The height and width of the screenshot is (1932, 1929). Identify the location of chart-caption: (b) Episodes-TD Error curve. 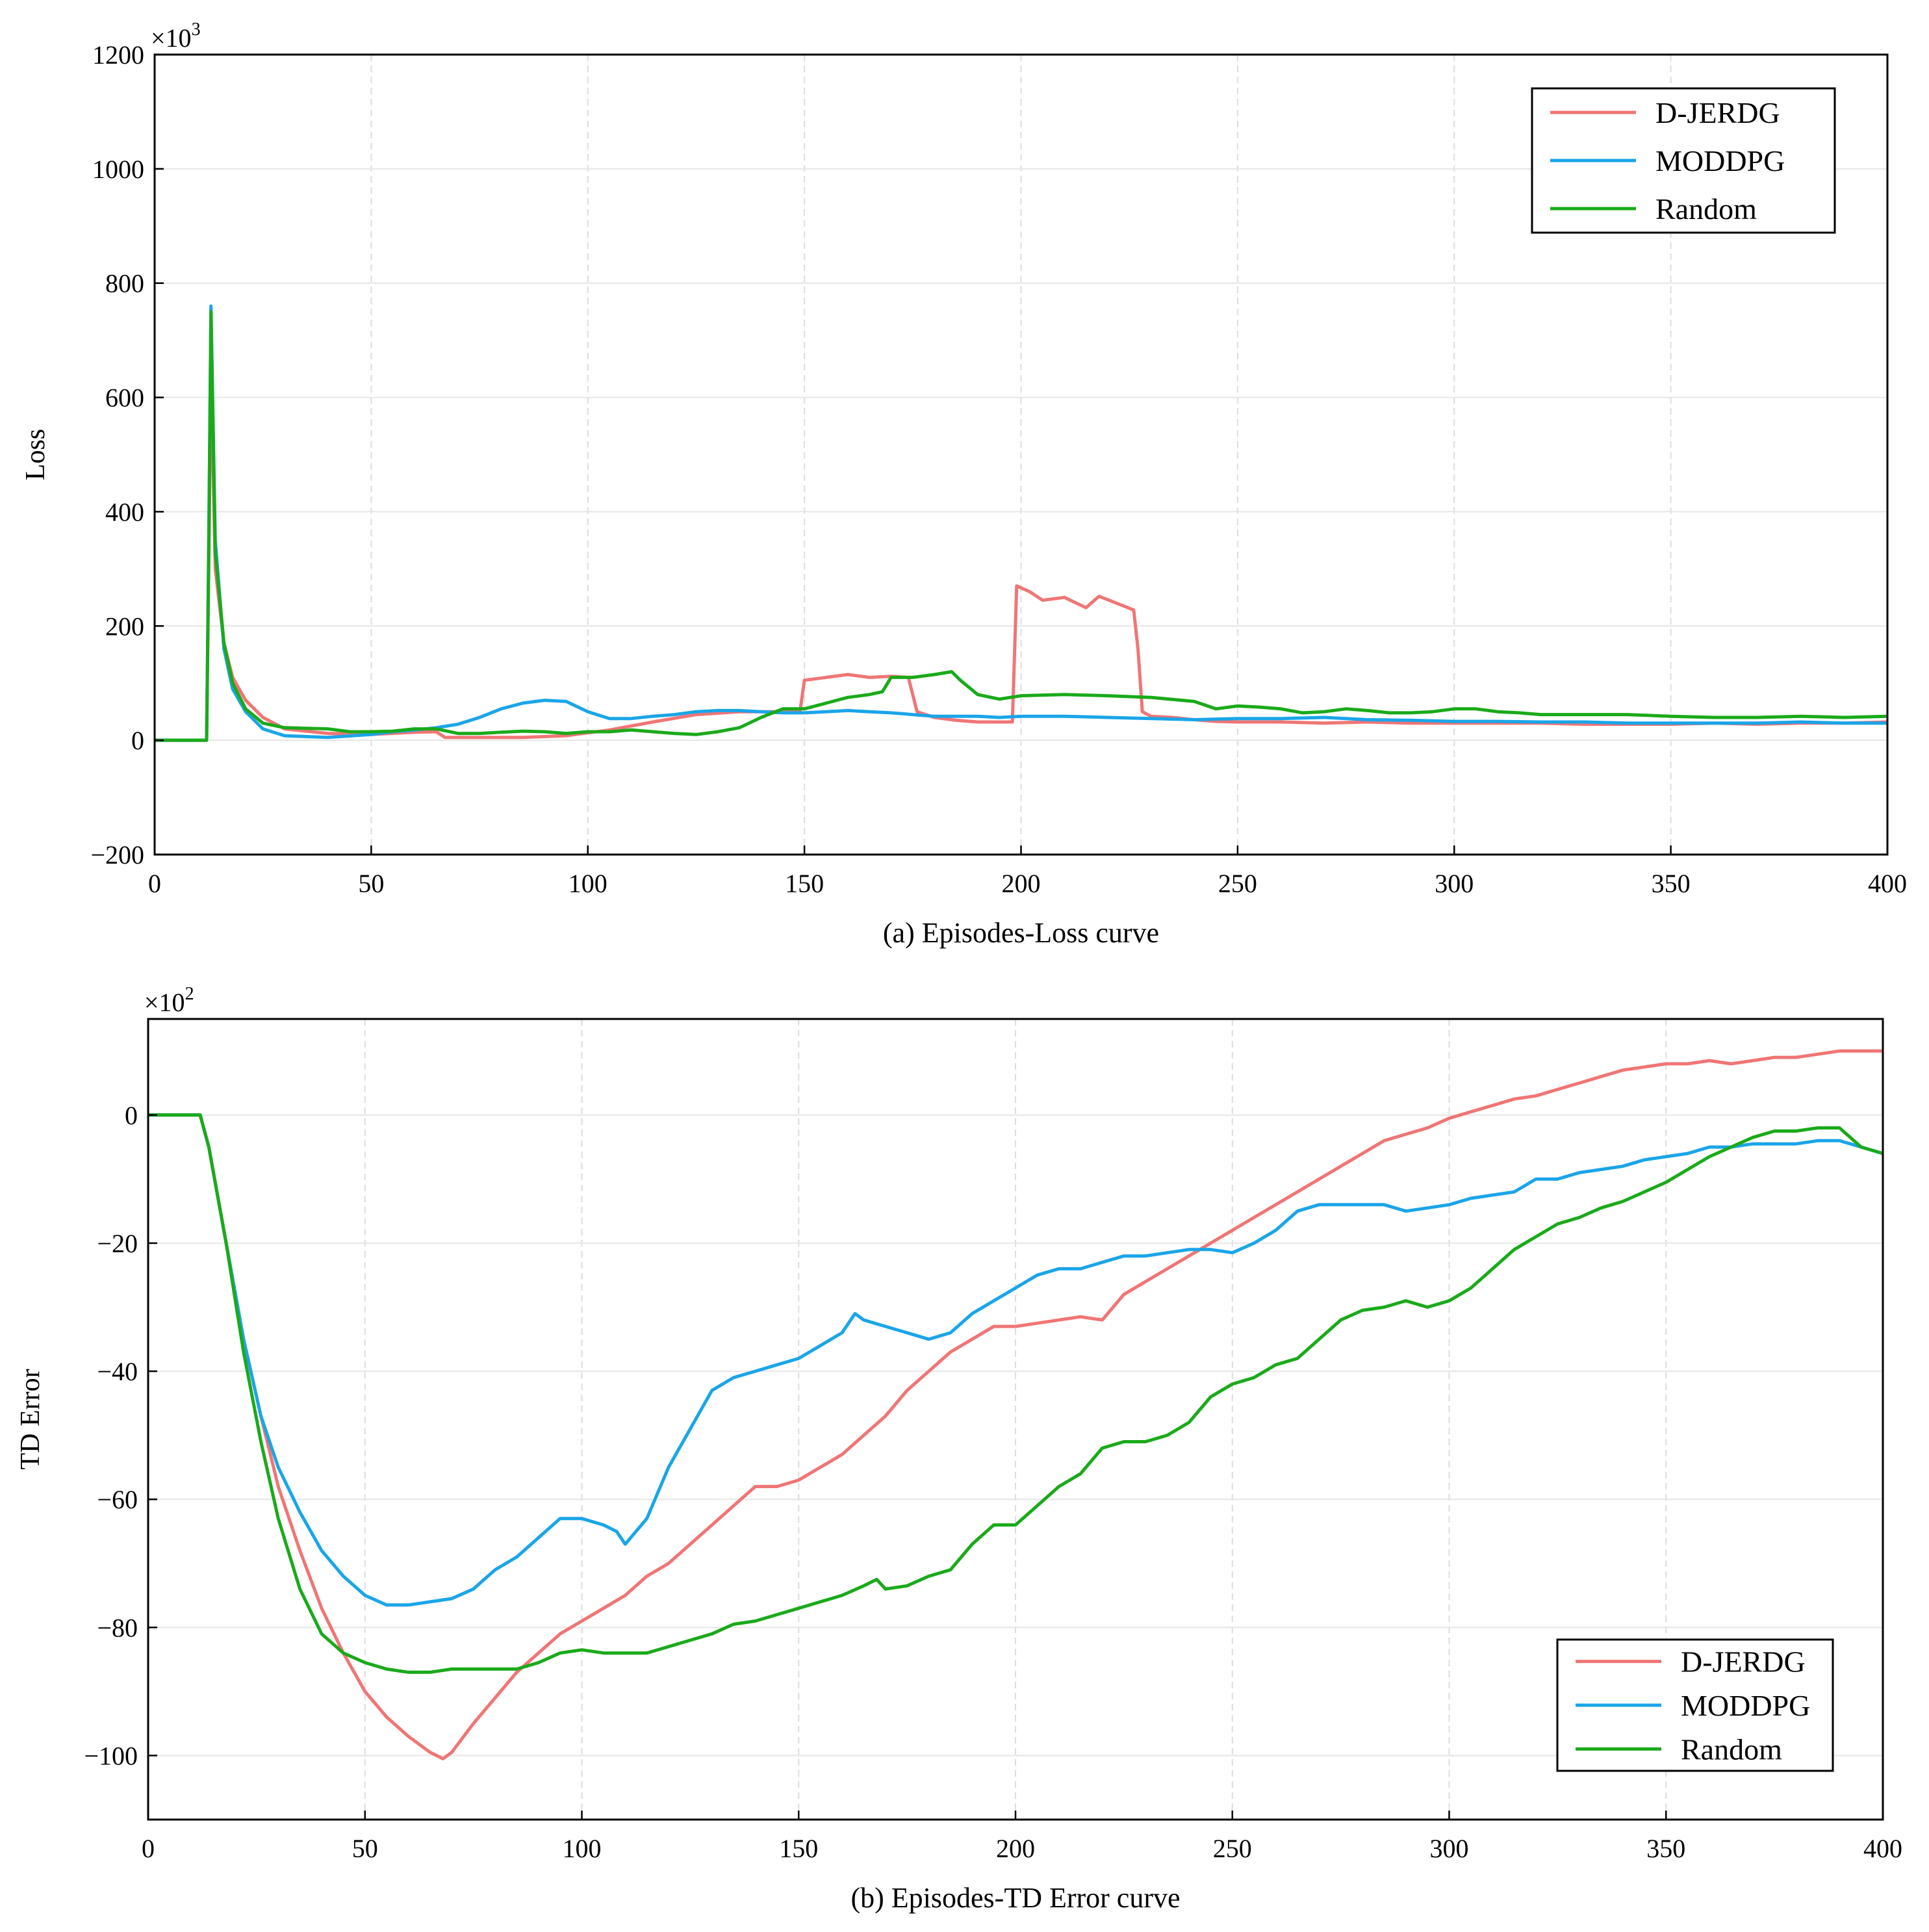
(1015, 1898).